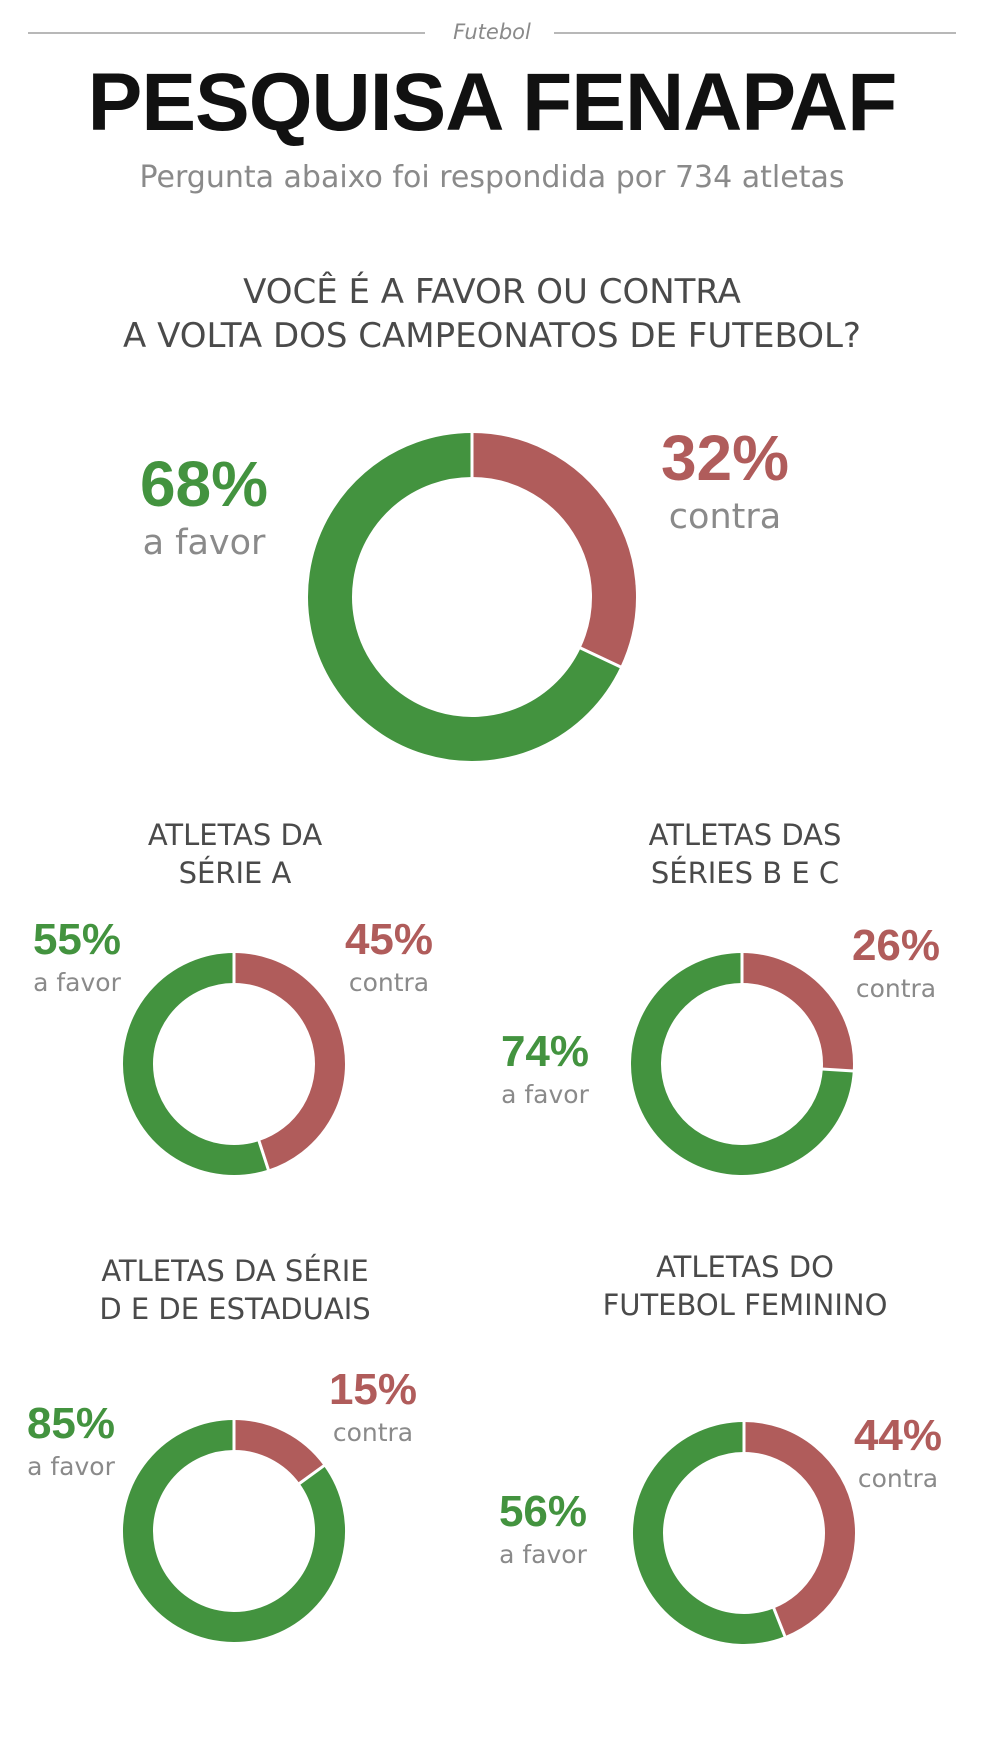 The image size is (984, 1753). I want to click on series-b-c-favor-label: a favor, so click(545, 1094).